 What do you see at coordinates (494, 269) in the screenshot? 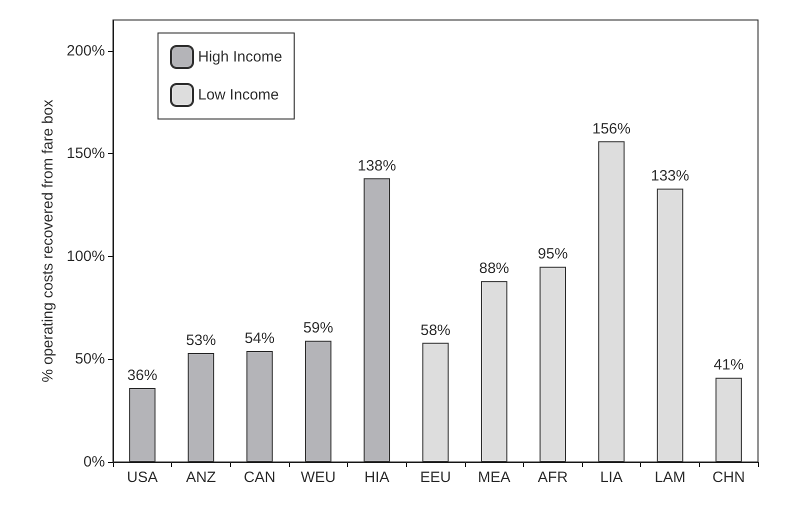
I see `data-label: 88%` at bounding box center [494, 269].